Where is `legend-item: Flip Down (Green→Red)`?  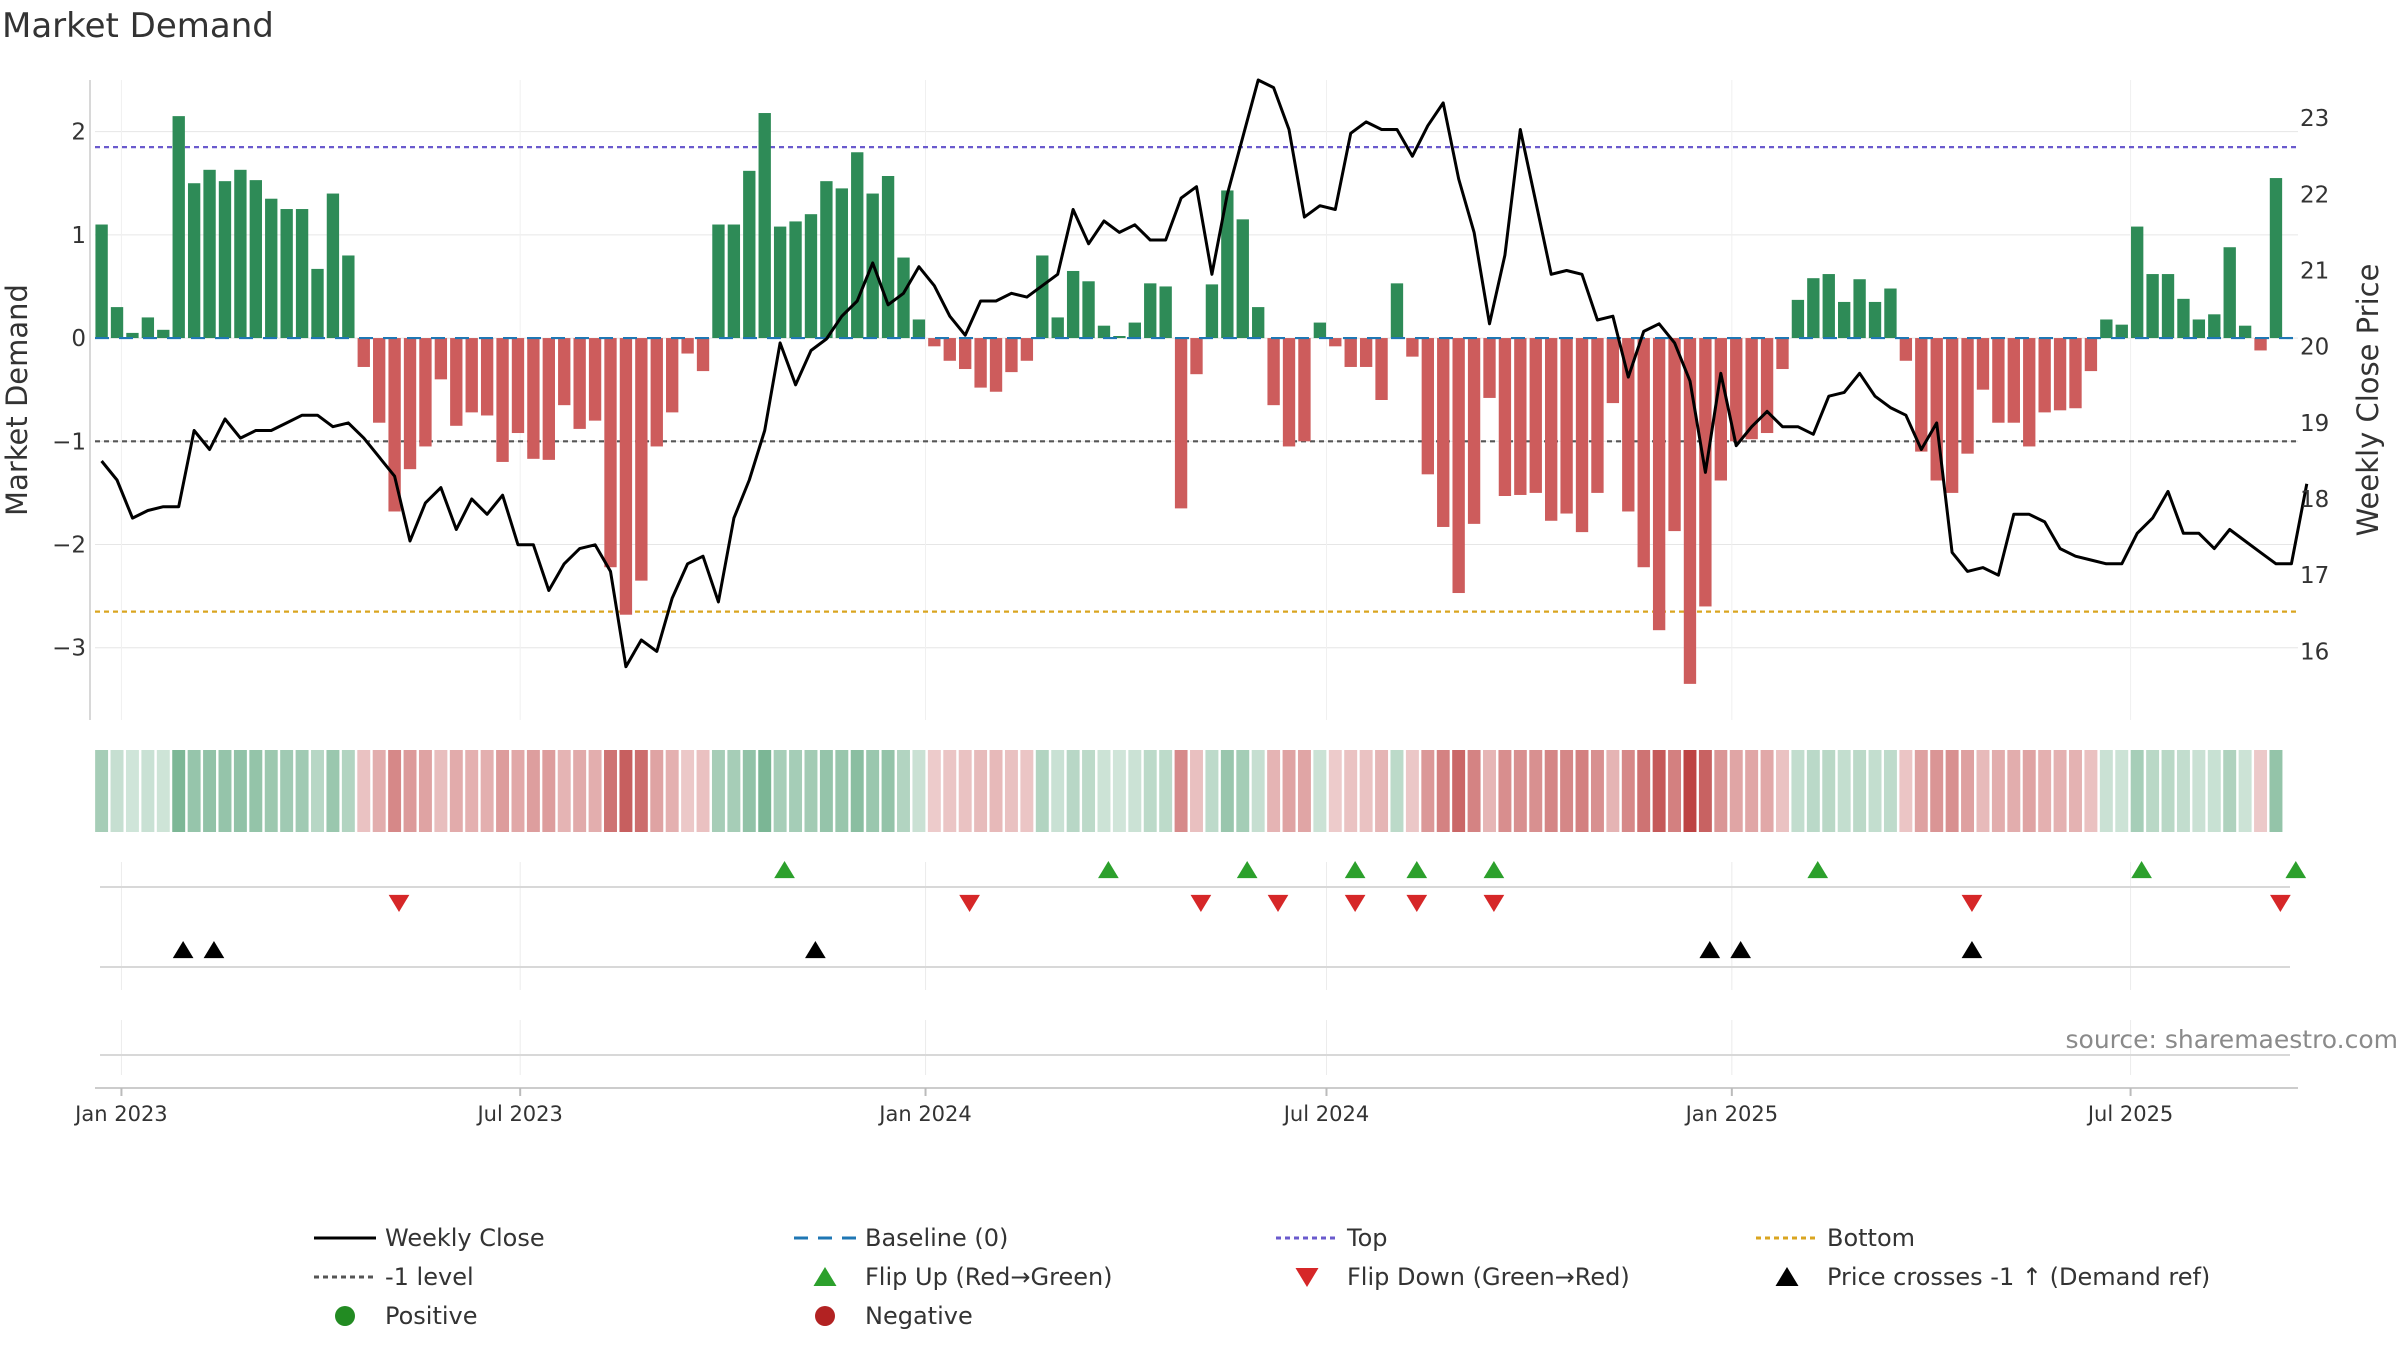 legend-item: Flip Down (Green→Red) is located at coordinates (1462, 1277).